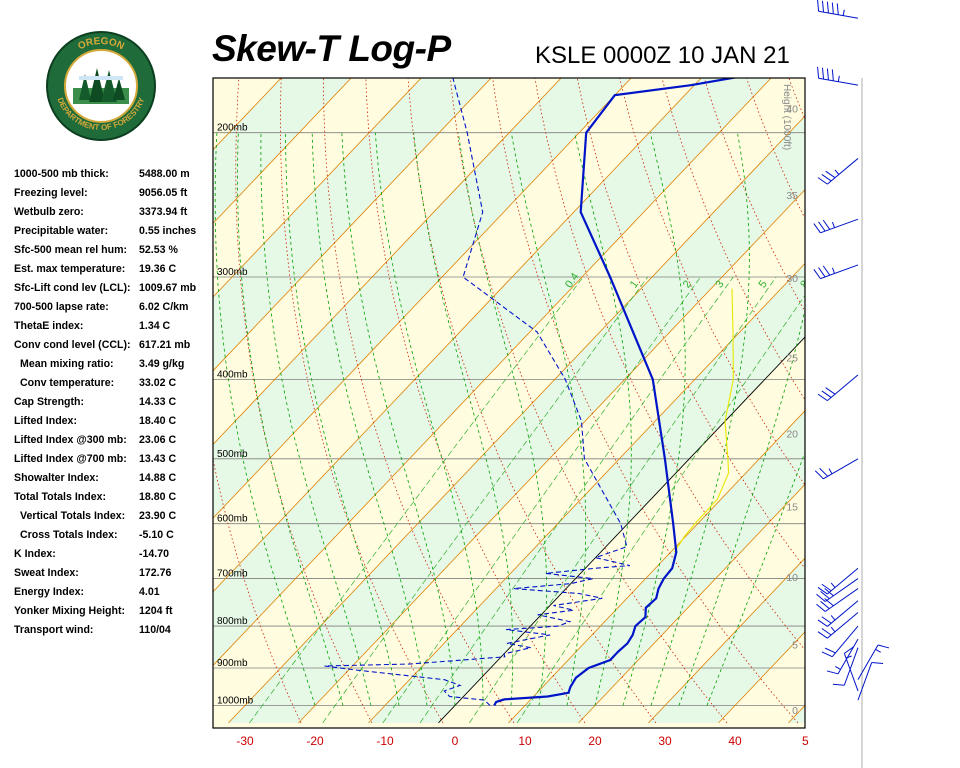 This screenshot has width=960, height=768. I want to click on index-row: Transport wind: 110/04, so click(112, 633).